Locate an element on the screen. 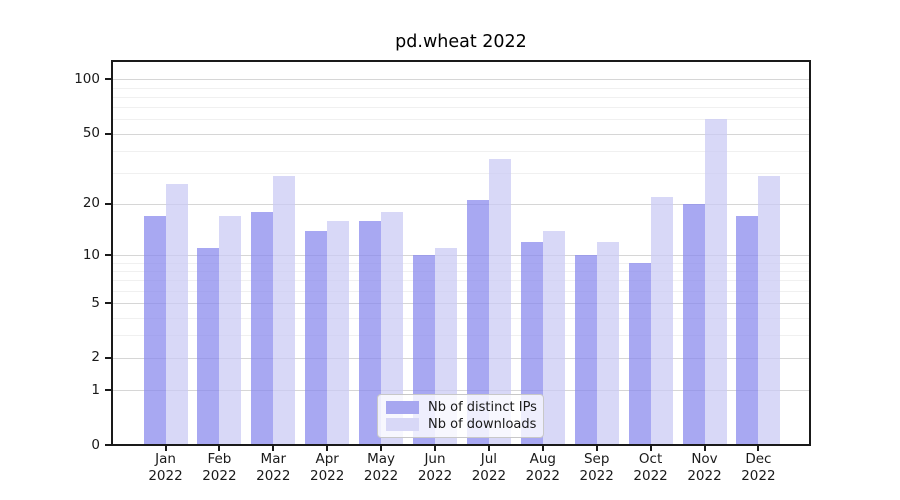 The width and height of the screenshot is (900, 500). bar-dec-downloads is located at coordinates (769, 309).